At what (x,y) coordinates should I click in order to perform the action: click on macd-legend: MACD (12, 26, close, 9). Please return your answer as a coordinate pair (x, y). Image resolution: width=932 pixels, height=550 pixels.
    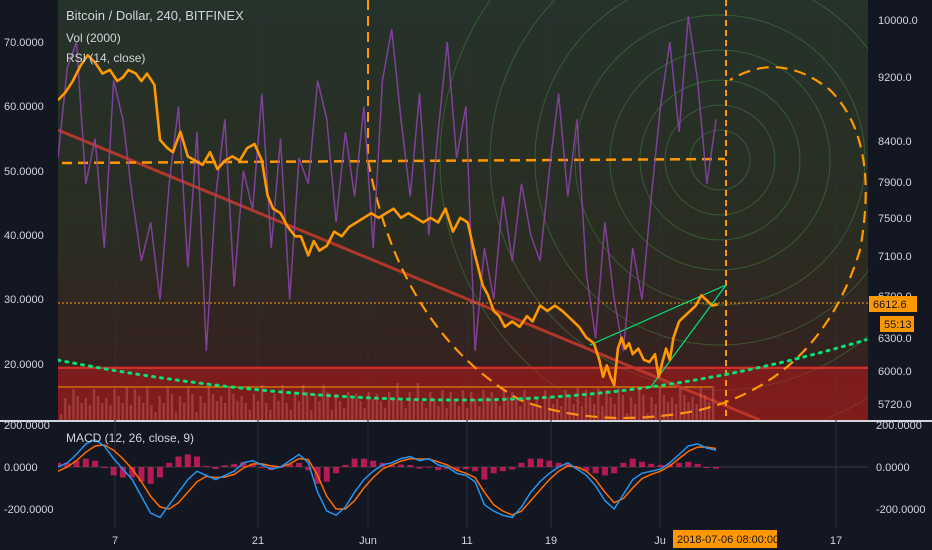
    Looking at the image, I should click on (130, 438).